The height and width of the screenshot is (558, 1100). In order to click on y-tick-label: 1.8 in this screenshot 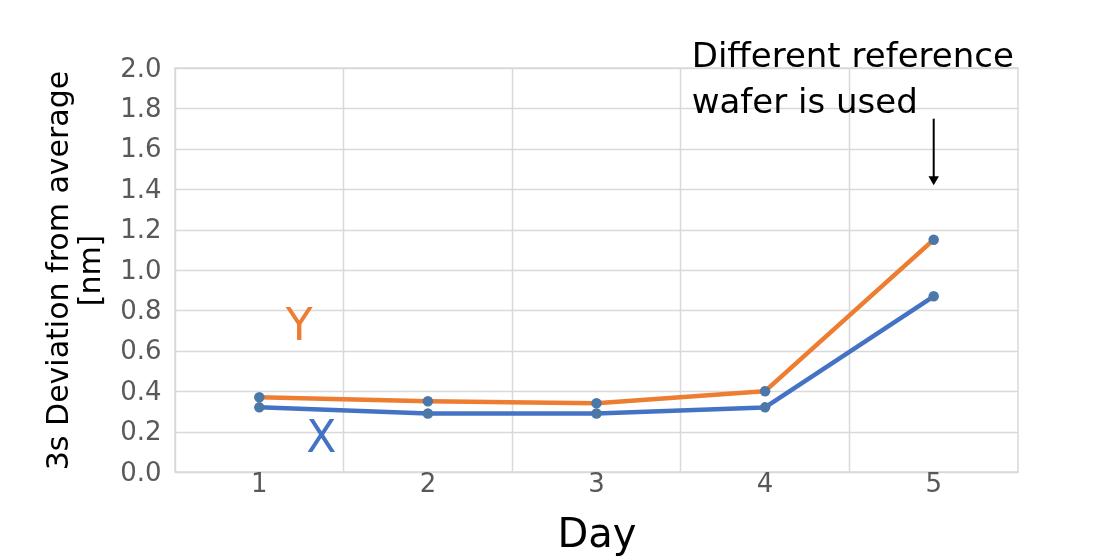, I will do `click(141, 107)`.